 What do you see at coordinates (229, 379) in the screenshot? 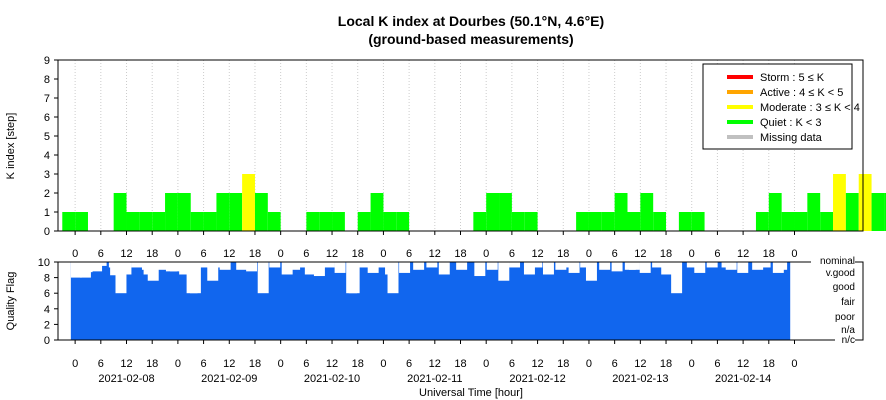
I see `x-date-label: 2021-02-09` at bounding box center [229, 379].